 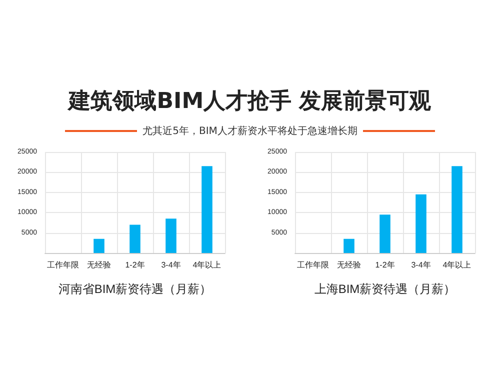 I want to click on x-axis-title: 河南省BIM薪资待遇（月薪）, so click(x=135, y=289).